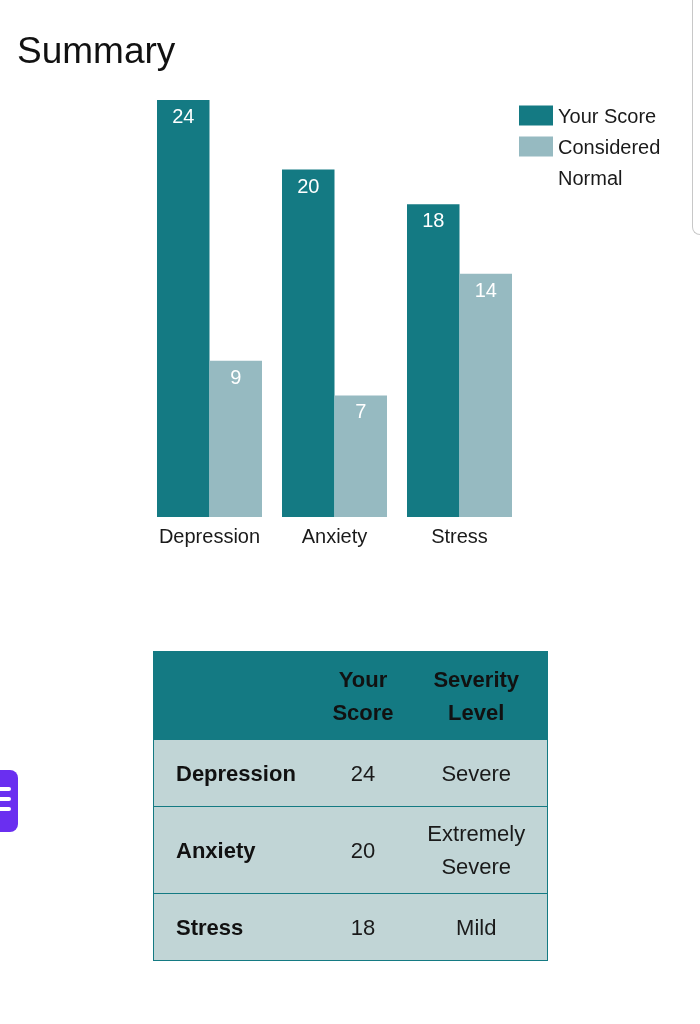 This screenshot has width=700, height=1024. I want to click on text: Severity Level, so click(476, 695).